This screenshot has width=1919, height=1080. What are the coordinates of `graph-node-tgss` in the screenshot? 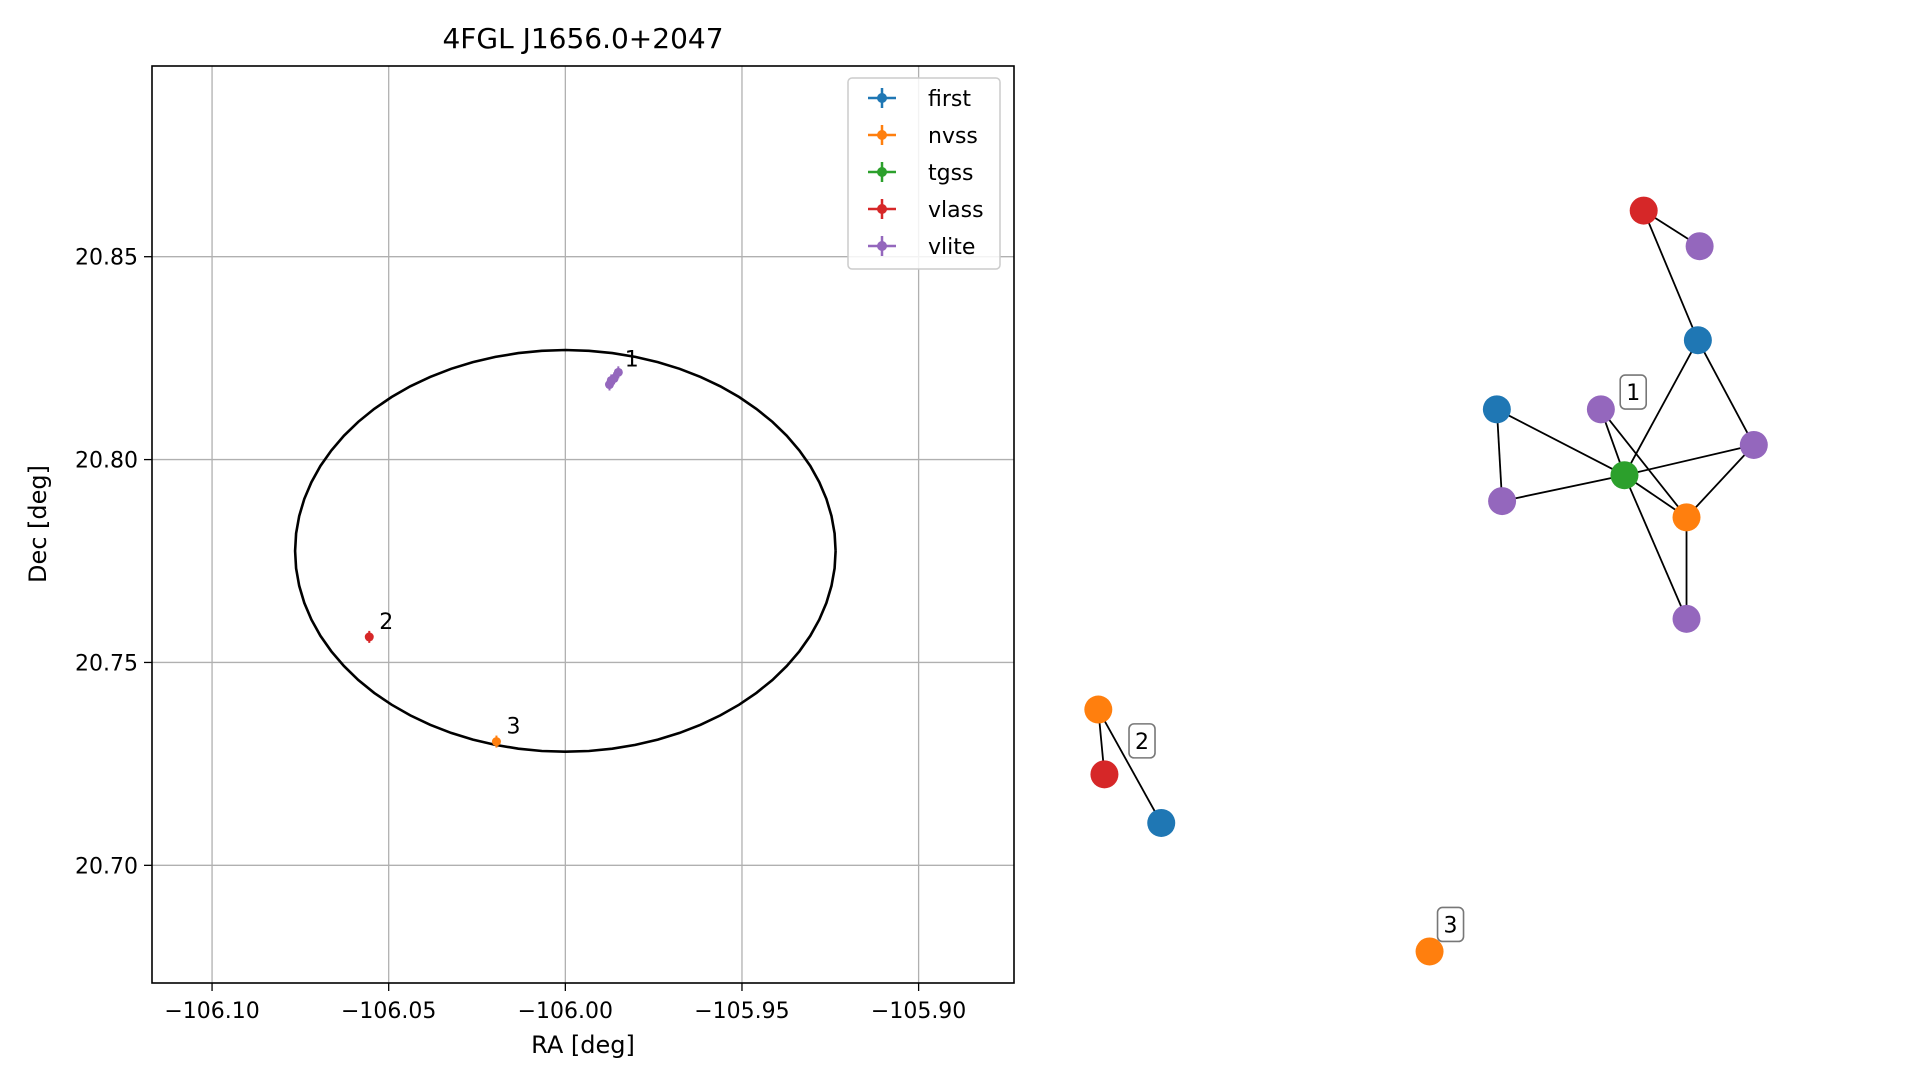 It's located at (1624, 475).